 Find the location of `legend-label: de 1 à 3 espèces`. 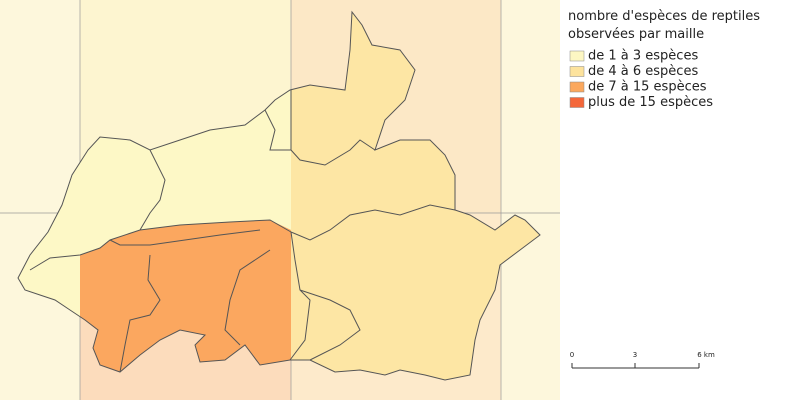

legend-label: de 1 à 3 espèces is located at coordinates (643, 56).